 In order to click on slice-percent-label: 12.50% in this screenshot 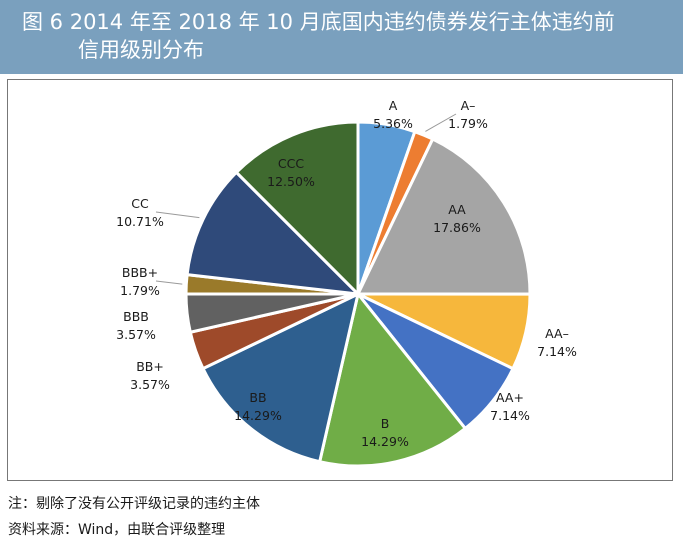, I will do `click(291, 181)`.